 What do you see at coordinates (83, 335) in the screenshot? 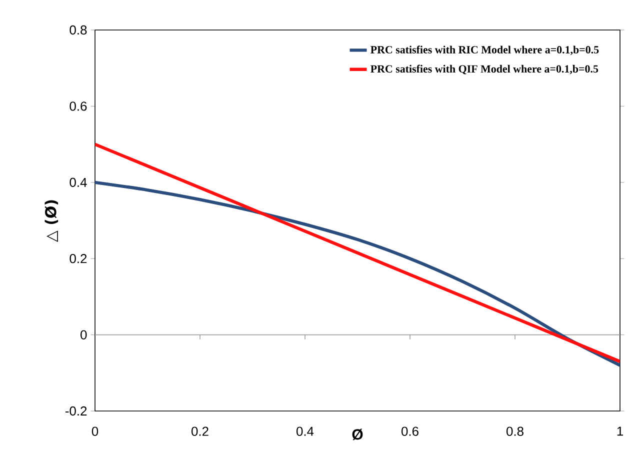
I see `y-tick-label: 0` at bounding box center [83, 335].